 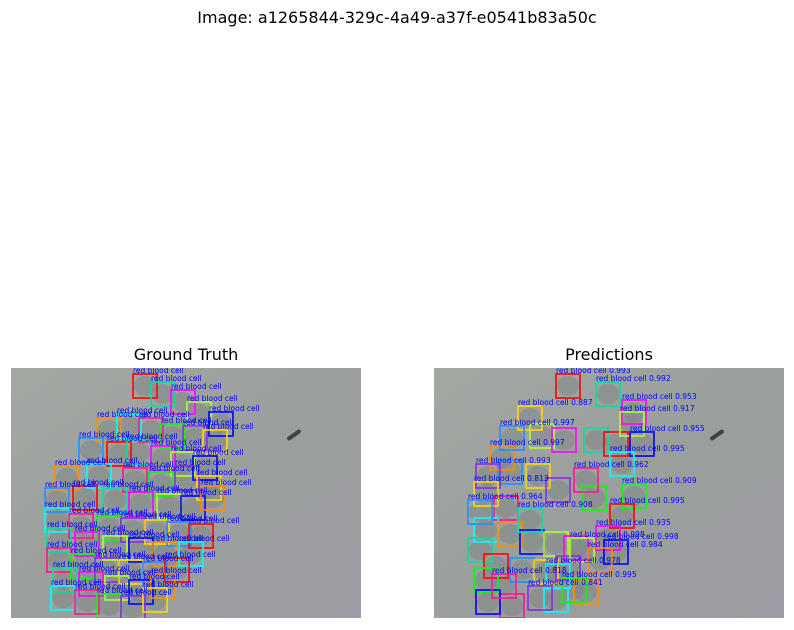 I want to click on ground-truth-title: Ground Truth, so click(x=186, y=354).